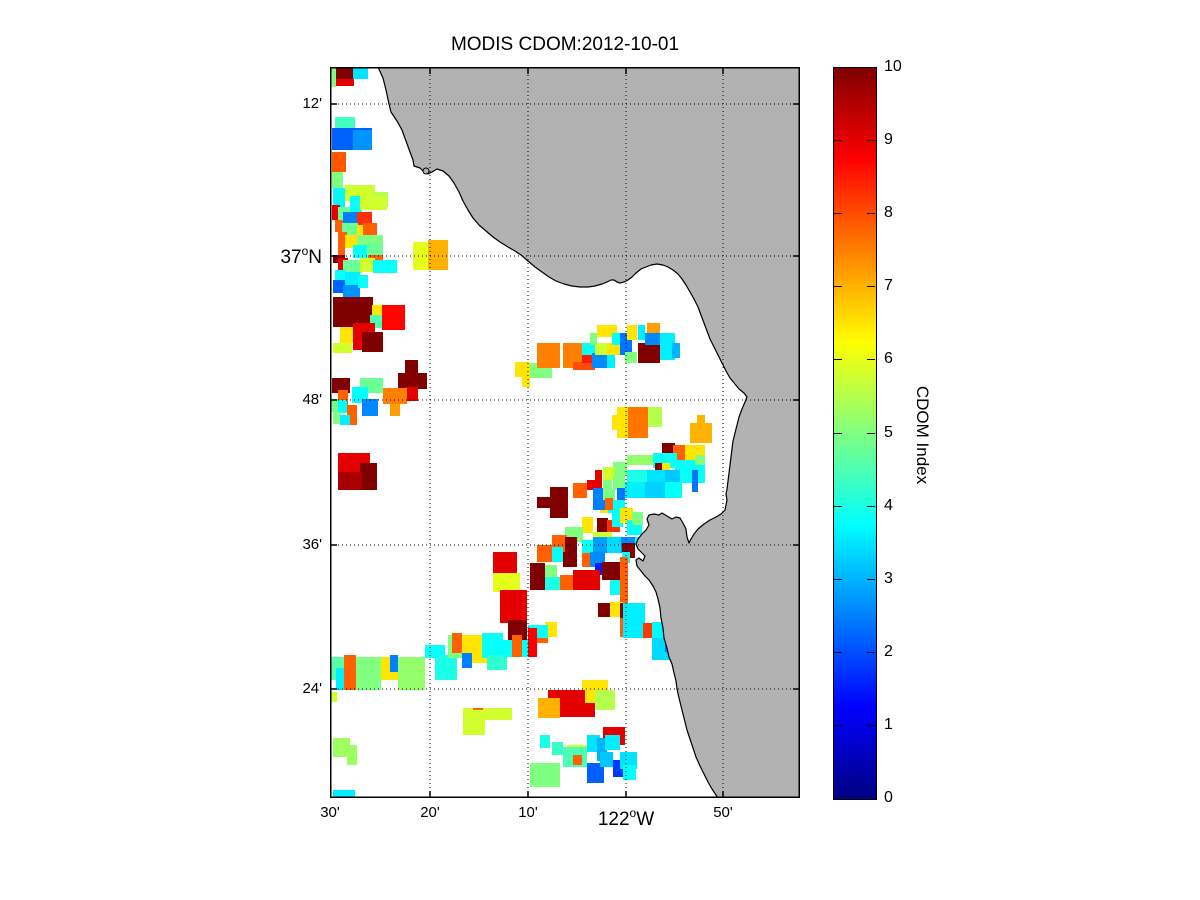 Image resolution: width=1200 pixels, height=900 pixels. Describe the element at coordinates (312, 399) in the screenshot. I see `y-tick-label: 48'` at that location.